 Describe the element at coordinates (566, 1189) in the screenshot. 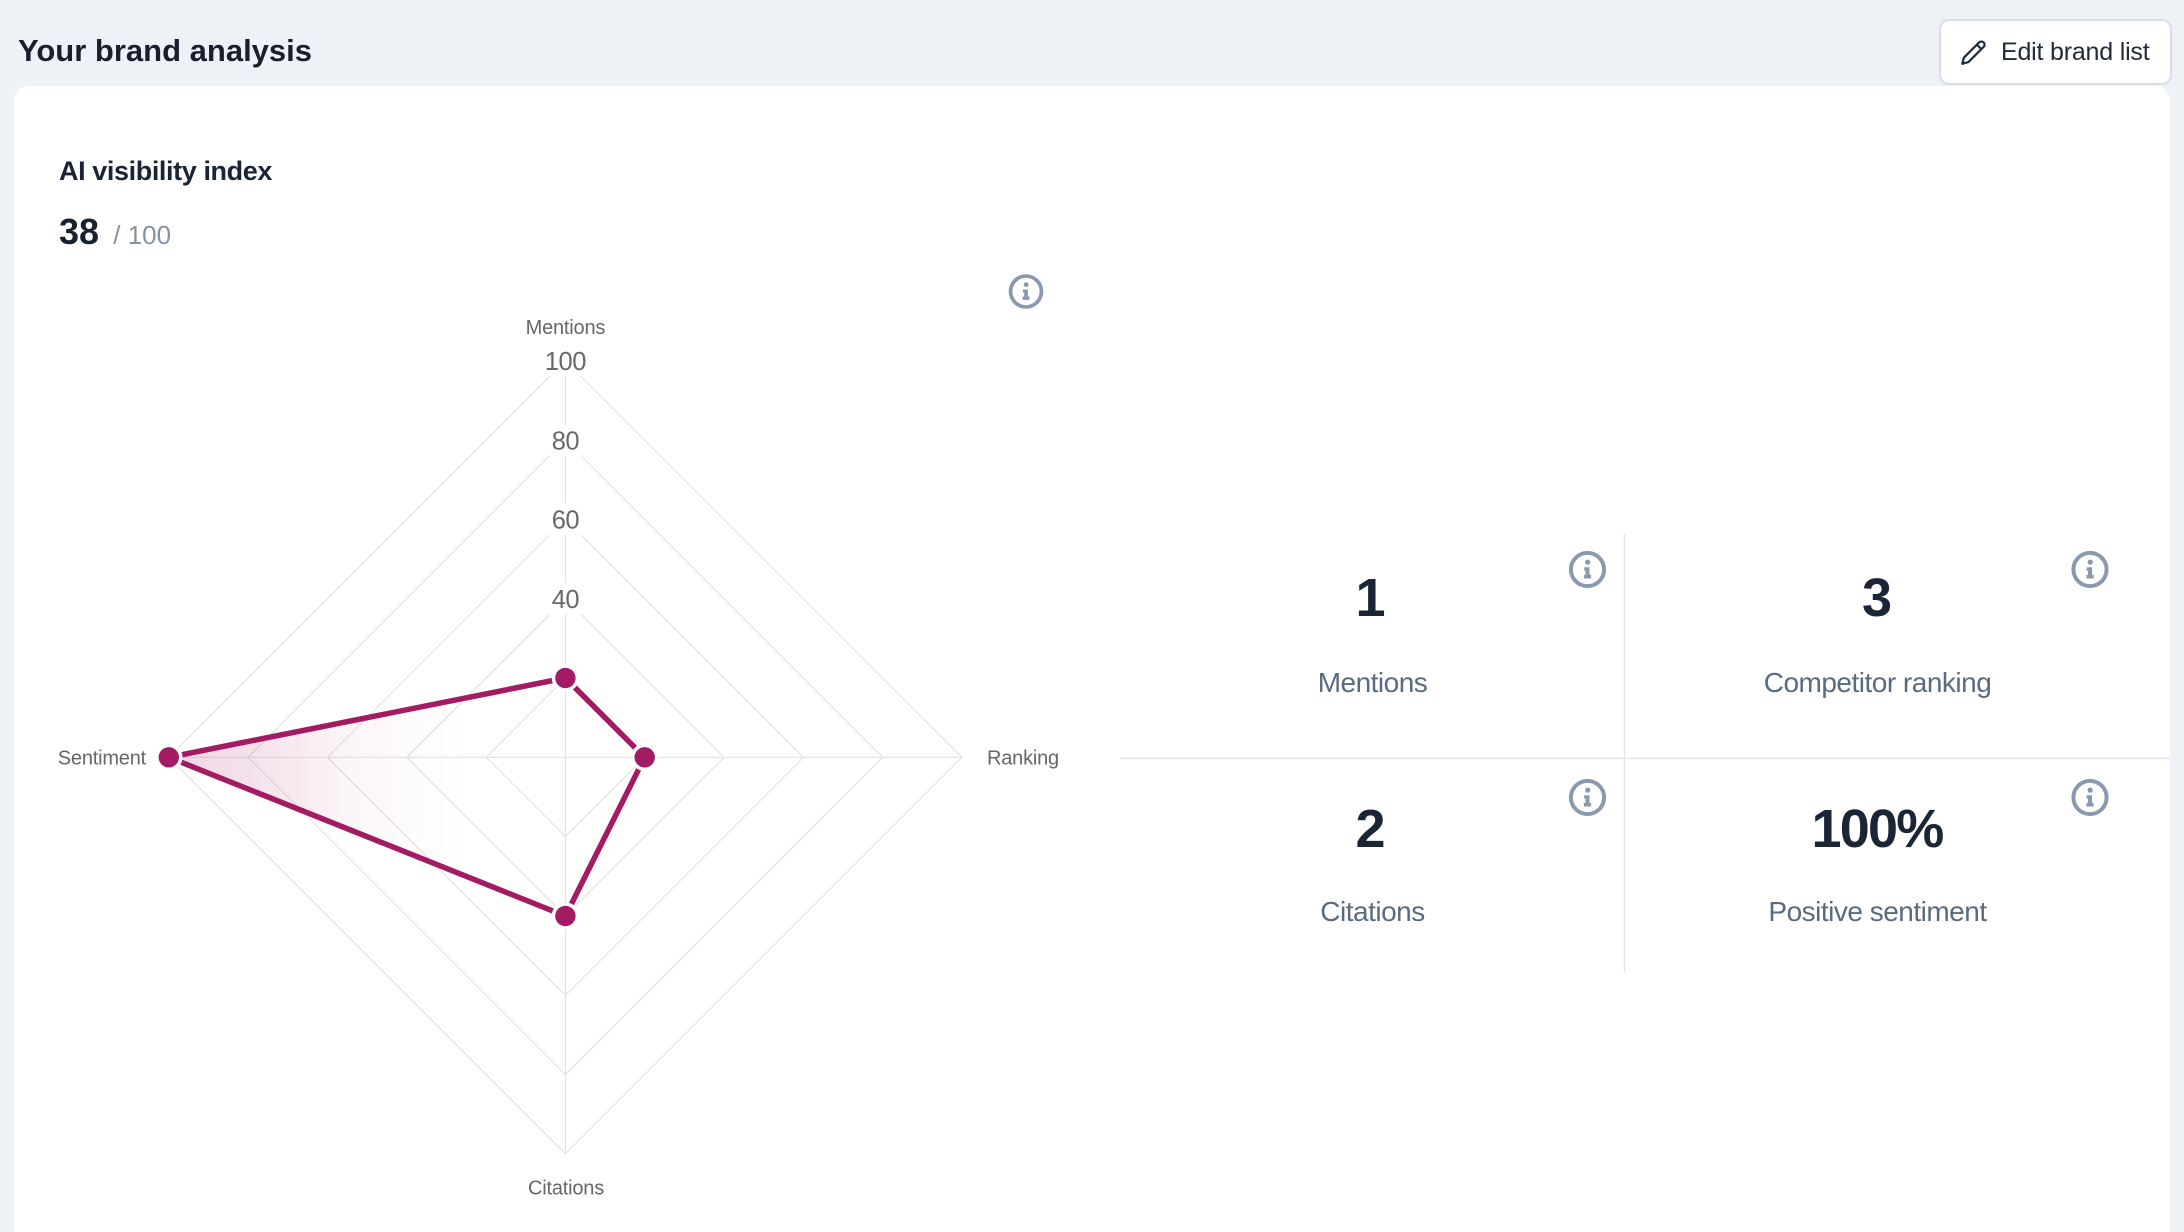

I see `svg-text: Citations` at that location.